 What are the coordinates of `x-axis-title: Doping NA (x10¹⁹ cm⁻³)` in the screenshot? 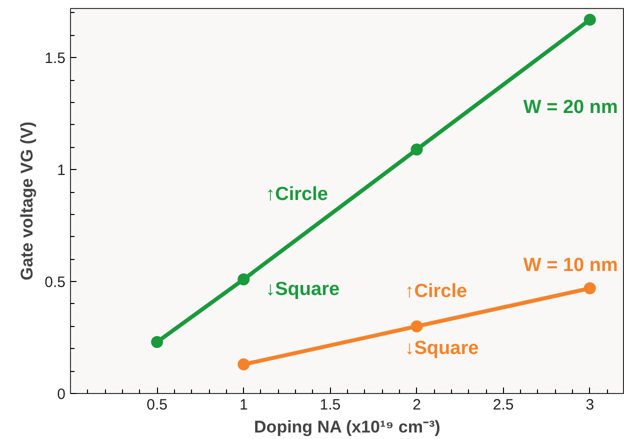 It's located at (347, 427).